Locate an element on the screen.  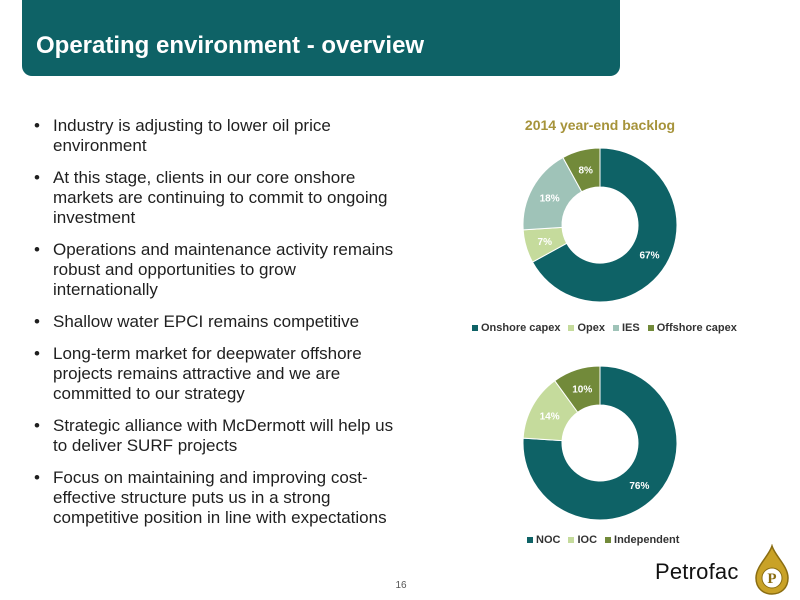
client-donut-chart: 76% 14% 10% is located at coordinates (600, 443).